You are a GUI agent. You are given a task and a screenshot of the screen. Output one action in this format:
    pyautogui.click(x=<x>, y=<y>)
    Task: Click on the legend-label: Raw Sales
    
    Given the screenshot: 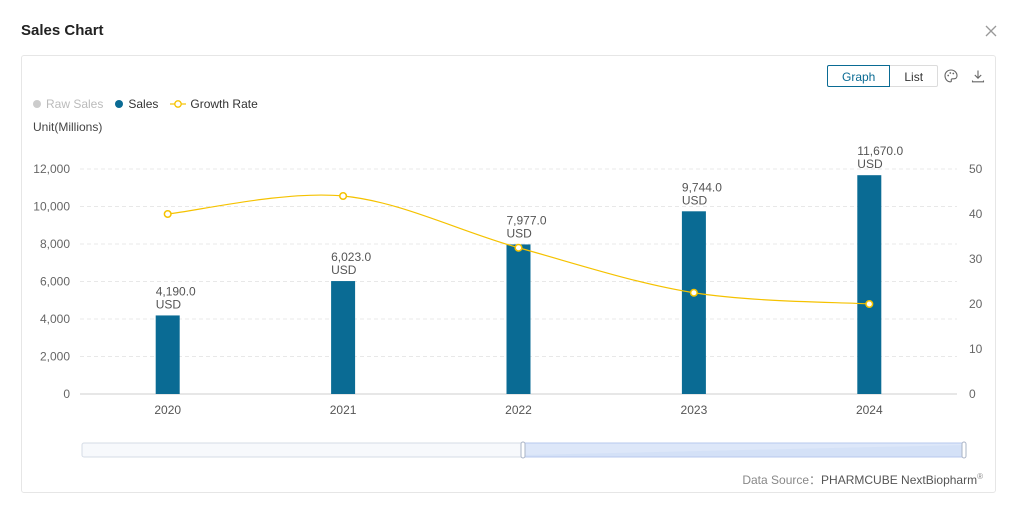 What is the action you would take?
    pyautogui.click(x=75, y=104)
    